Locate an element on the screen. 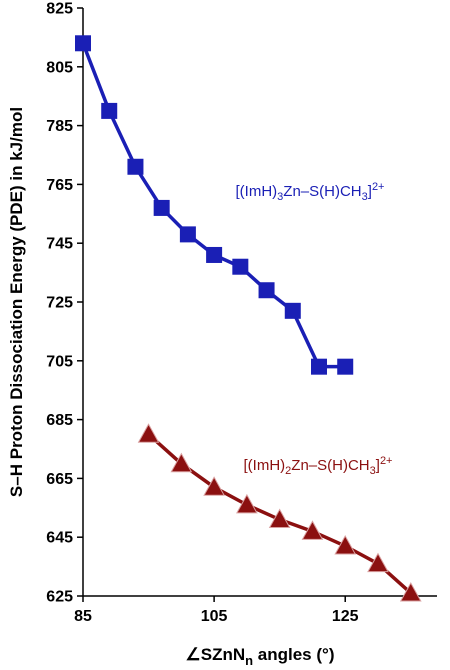 The width and height of the screenshot is (450, 670). series-label: [(ImH)3Zn–S(H)CH3]2+ is located at coordinates (310, 192).